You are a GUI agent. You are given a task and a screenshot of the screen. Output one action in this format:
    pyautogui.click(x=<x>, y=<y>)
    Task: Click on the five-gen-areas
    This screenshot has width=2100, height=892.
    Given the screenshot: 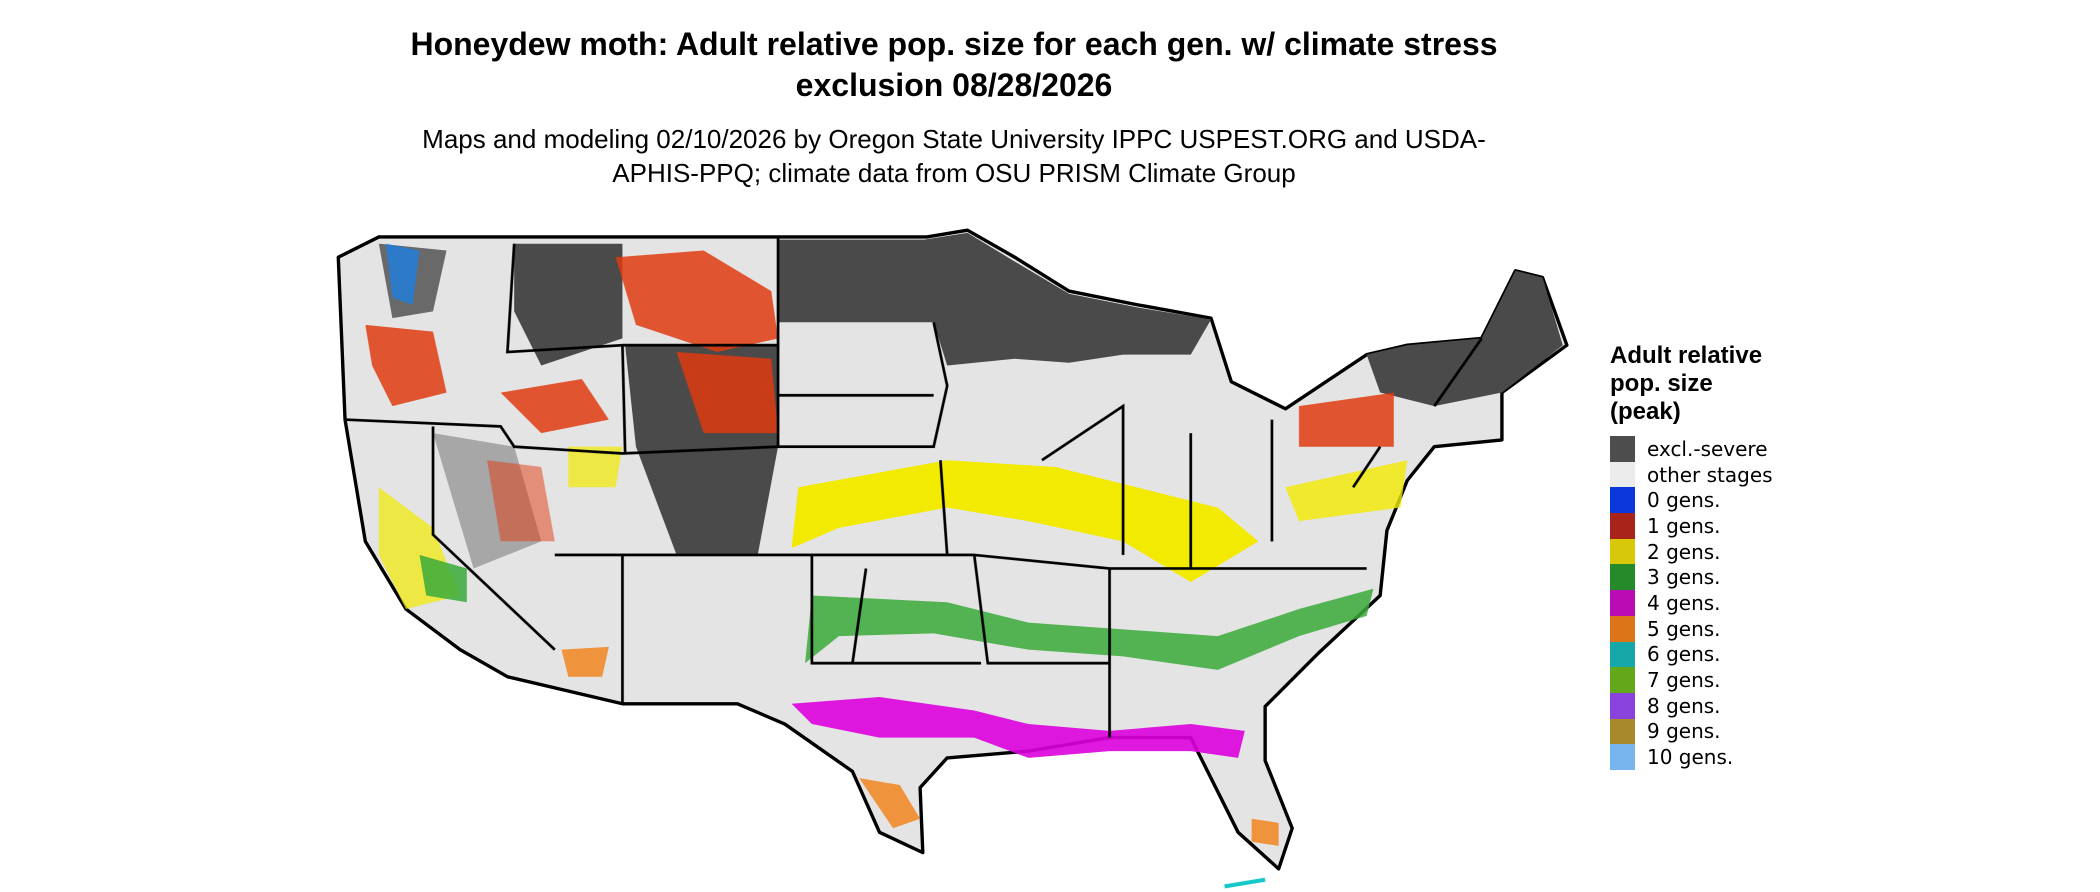 What is the action you would take?
    pyautogui.click(x=920, y=746)
    